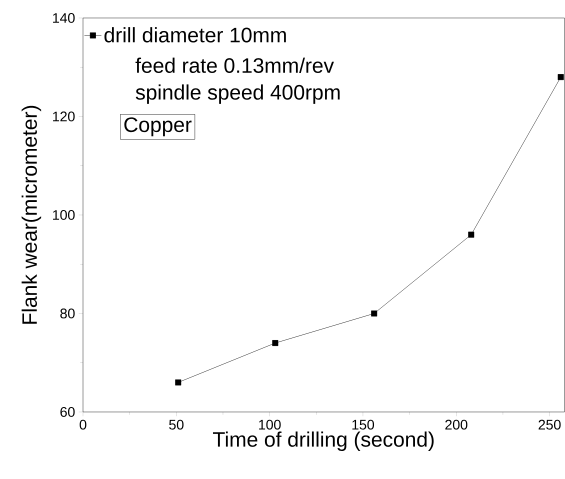  What do you see at coordinates (363, 425) in the screenshot?
I see `x-tick-label: 150` at bounding box center [363, 425].